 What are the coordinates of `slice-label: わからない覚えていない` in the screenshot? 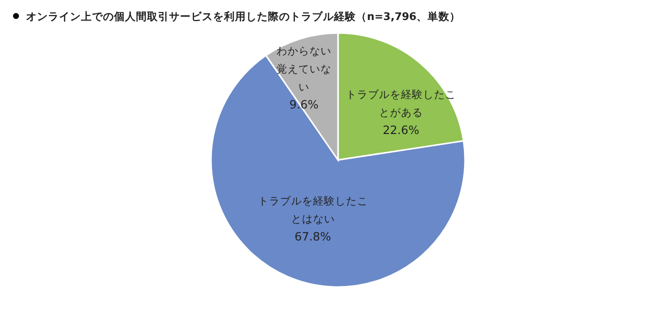 It's located at (304, 70).